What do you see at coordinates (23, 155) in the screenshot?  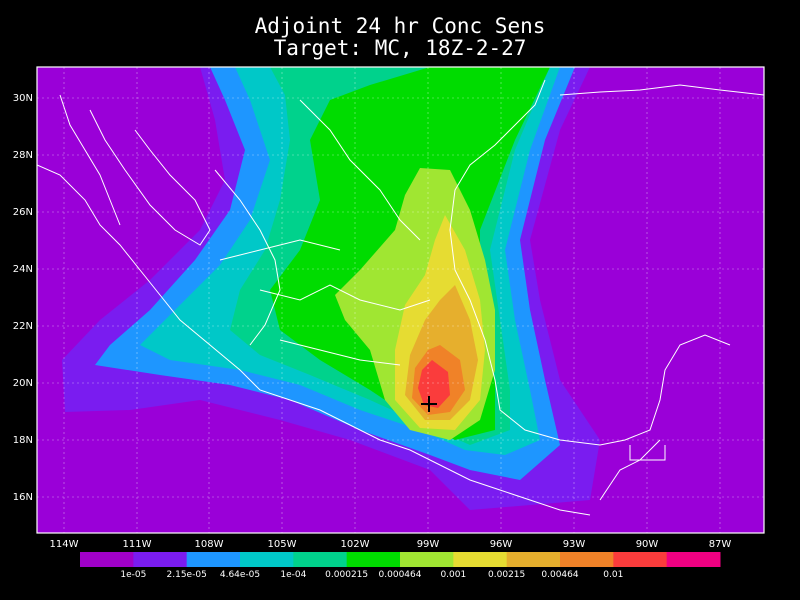 I see `lat-label-28n: 28N` at bounding box center [23, 155].